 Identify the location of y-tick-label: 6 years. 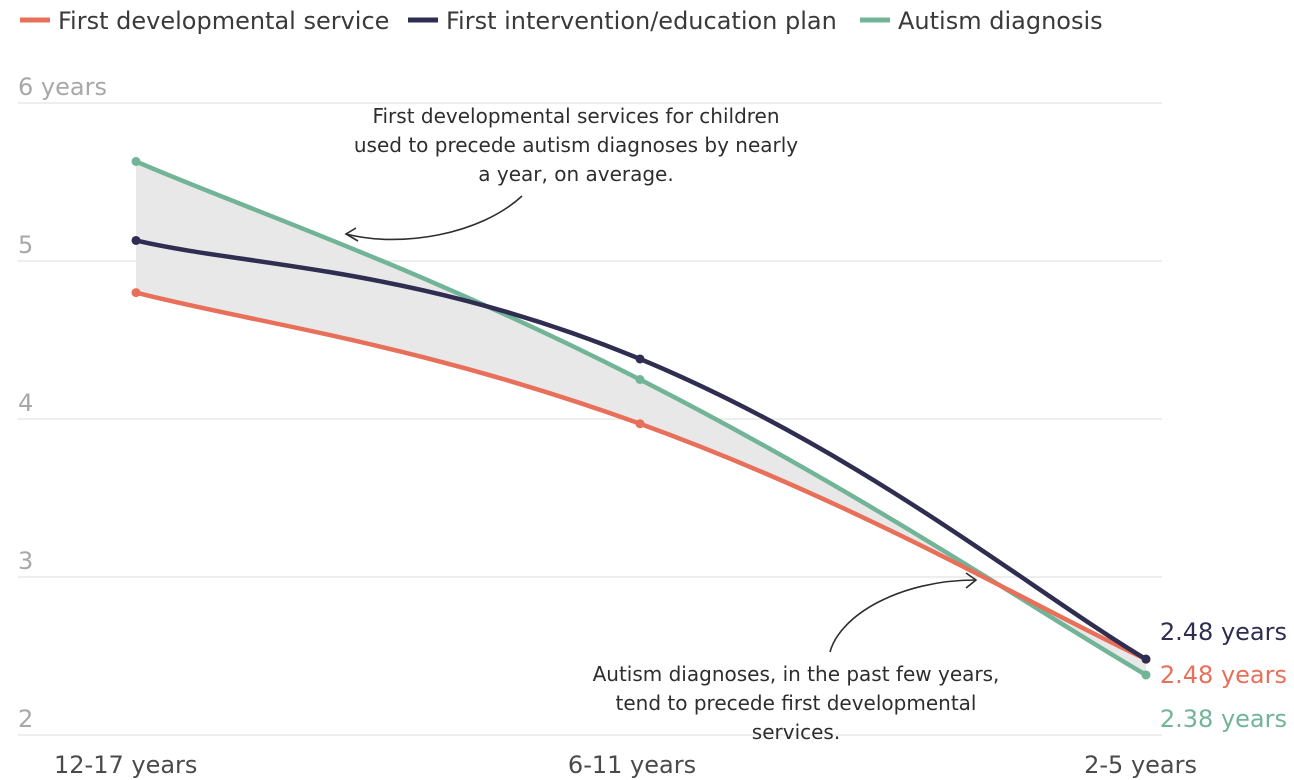
(62, 87).